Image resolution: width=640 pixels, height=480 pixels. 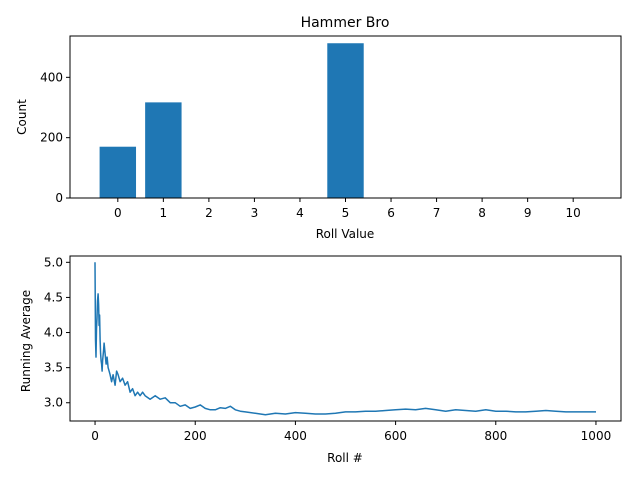 I want to click on bar-y-tick-label: 0, so click(x=59, y=198).